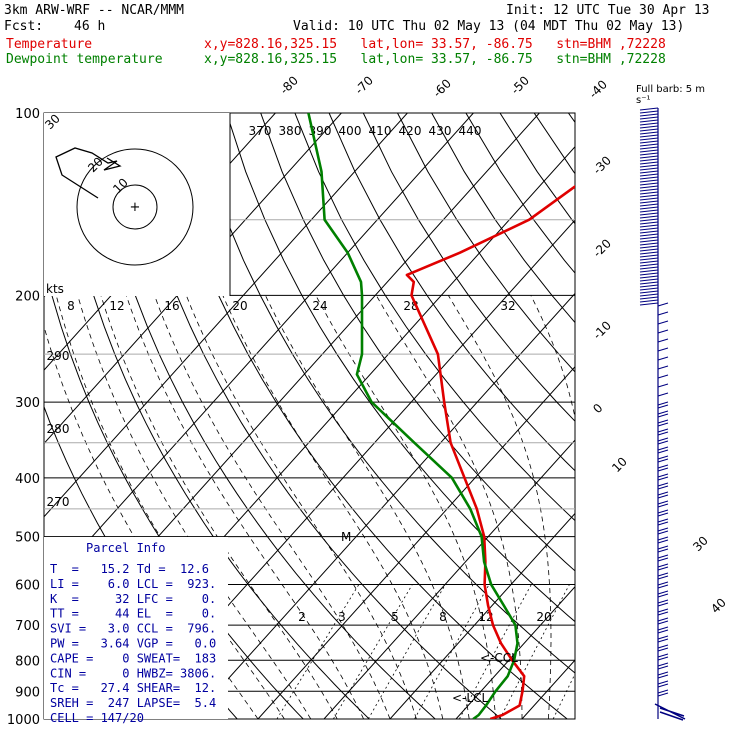  Describe the element at coordinates (346, 537) in the screenshot. I see `m-marker: M` at that location.